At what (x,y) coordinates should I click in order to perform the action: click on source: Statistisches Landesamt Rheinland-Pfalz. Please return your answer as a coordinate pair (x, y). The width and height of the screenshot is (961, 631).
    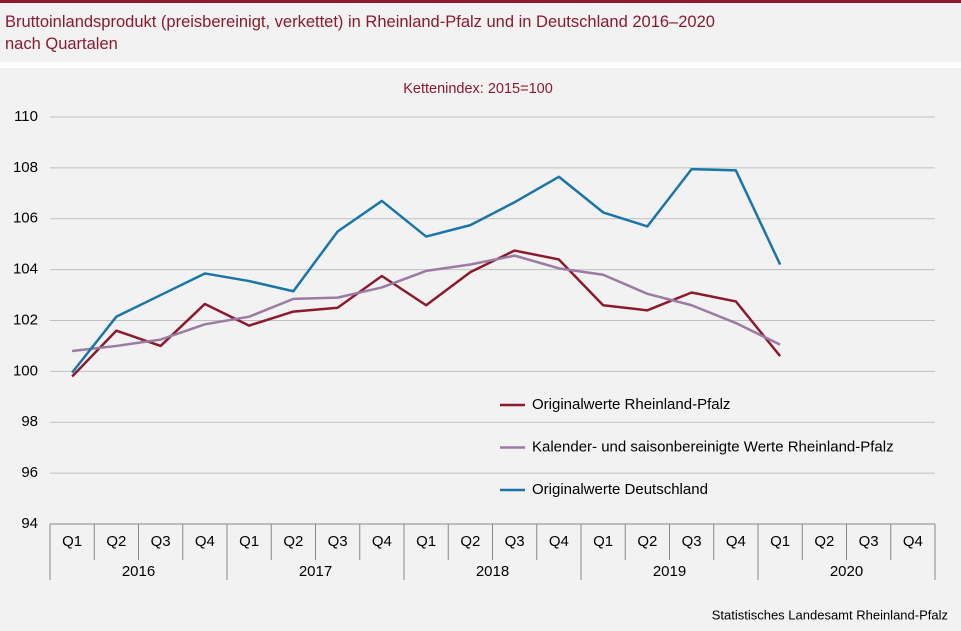
    Looking at the image, I should click on (830, 614).